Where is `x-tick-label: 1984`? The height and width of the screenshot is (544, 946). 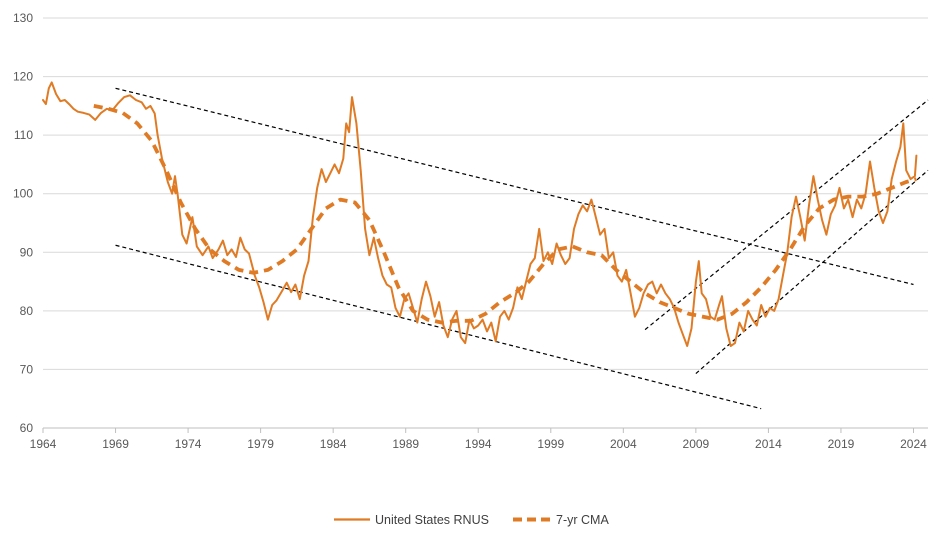
x-tick-label: 1984 is located at coordinates (333, 444).